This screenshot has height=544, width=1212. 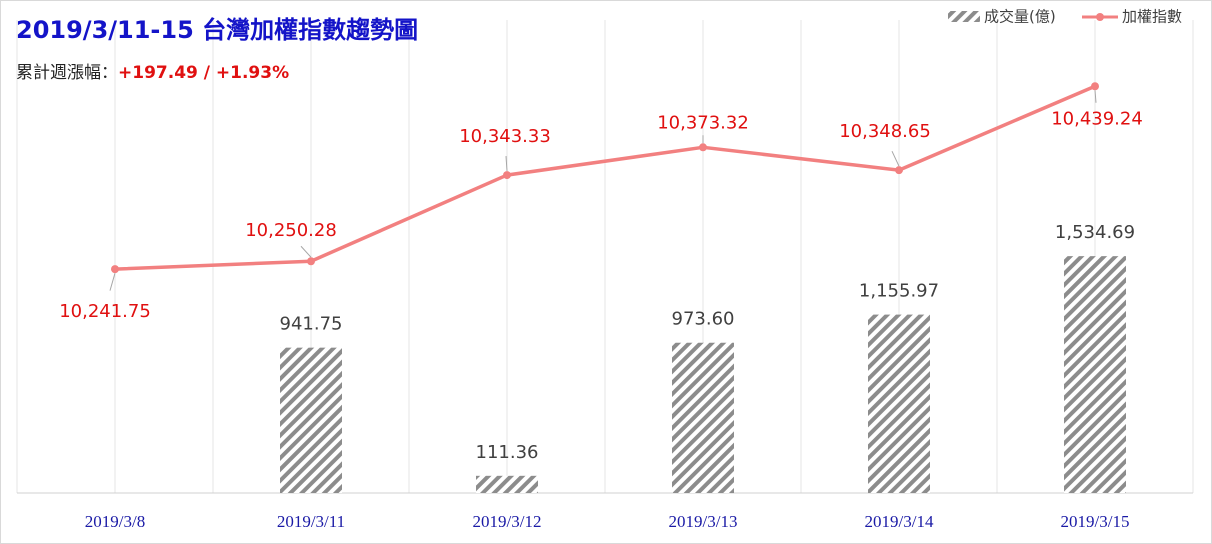 I want to click on legend-label: 成交量(億), so click(x=1020, y=17).